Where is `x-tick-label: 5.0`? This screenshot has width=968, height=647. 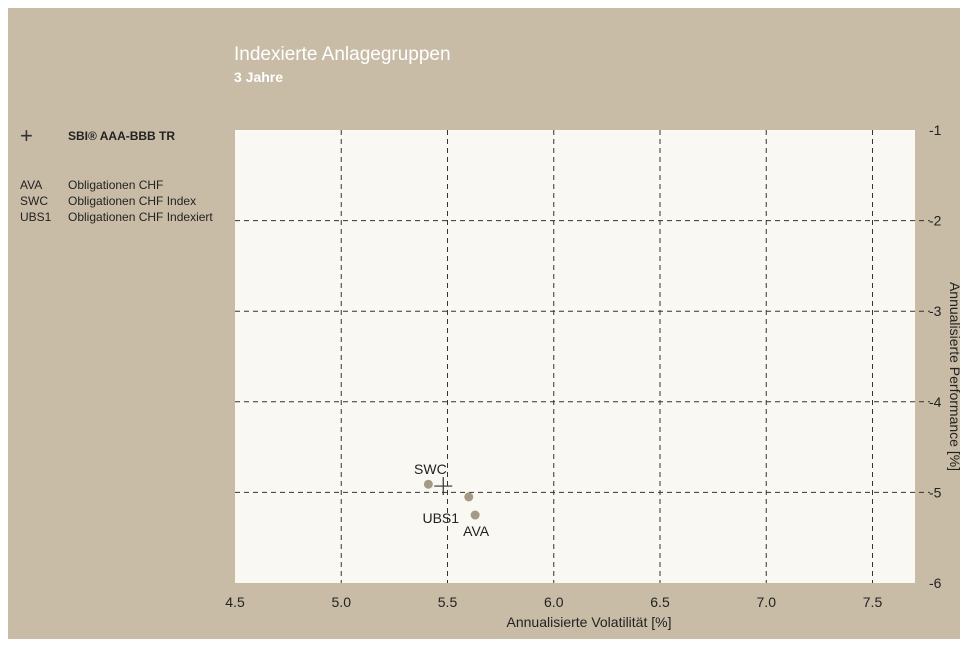
x-tick-label: 5.0 is located at coordinates (342, 602).